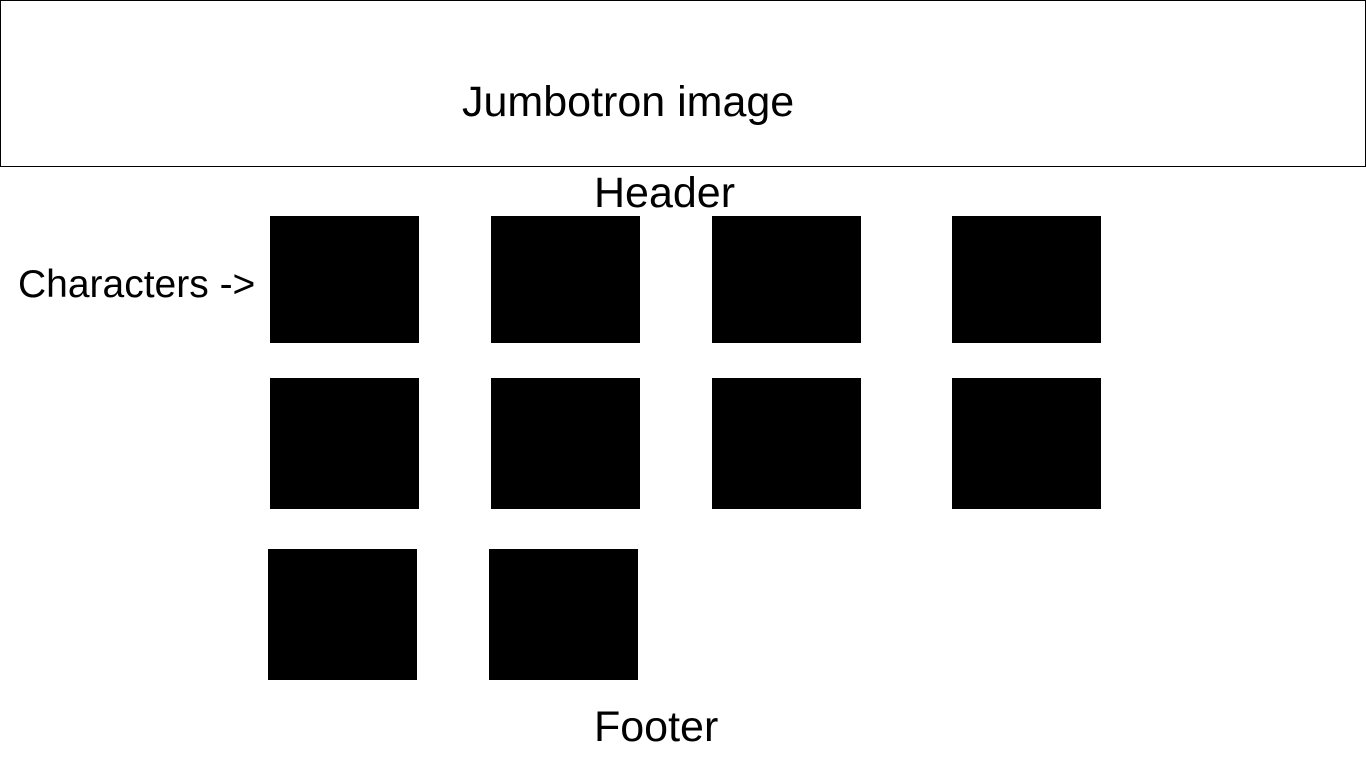 Image resolution: width=1366 pixels, height=768 pixels. I want to click on footer-label: Footer, so click(656, 727).